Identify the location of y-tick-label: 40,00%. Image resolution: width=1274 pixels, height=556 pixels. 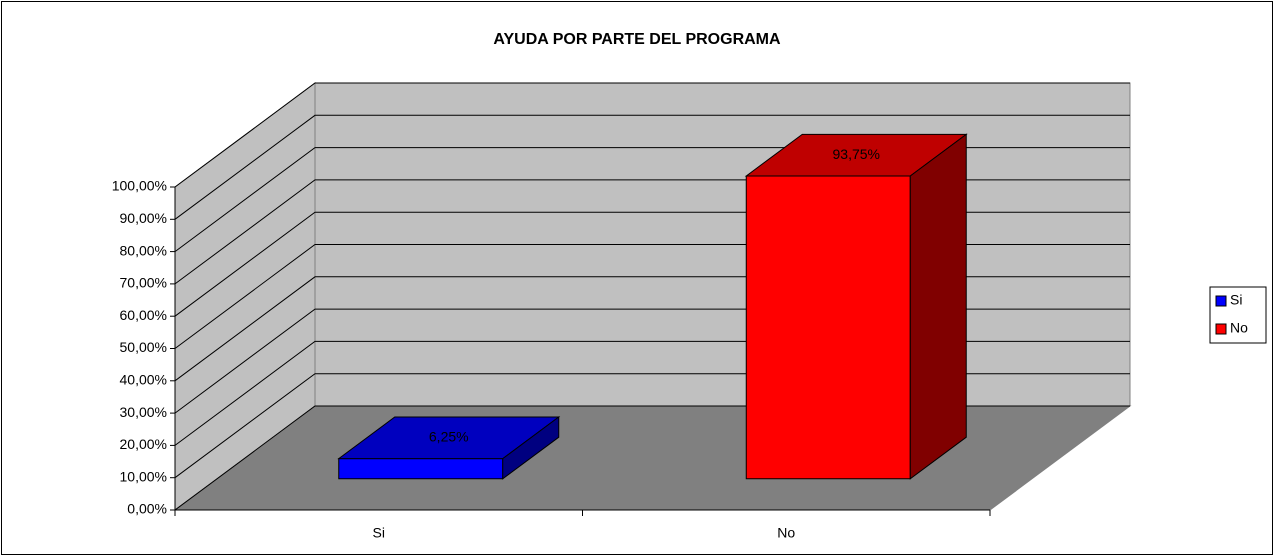
(143, 380).